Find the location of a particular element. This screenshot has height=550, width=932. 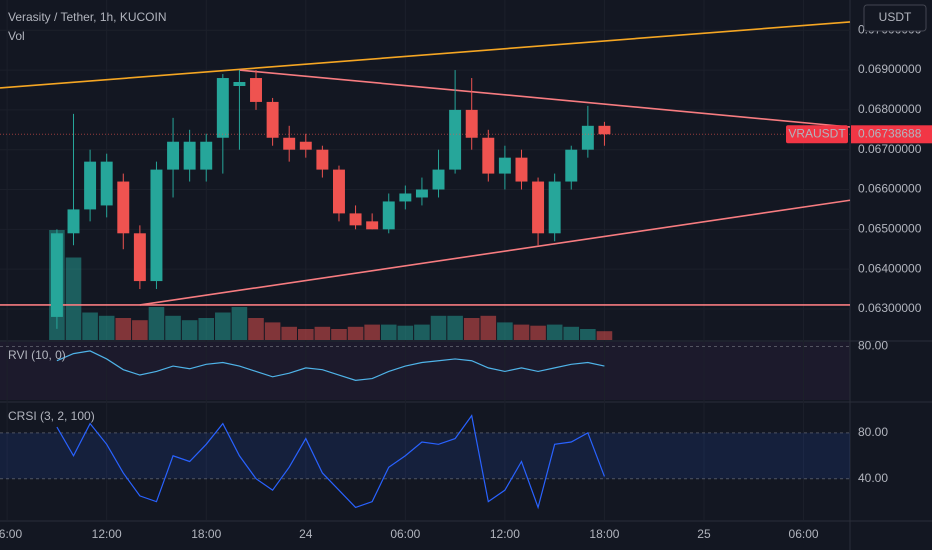

volume-title: Vol is located at coordinates (16, 36).